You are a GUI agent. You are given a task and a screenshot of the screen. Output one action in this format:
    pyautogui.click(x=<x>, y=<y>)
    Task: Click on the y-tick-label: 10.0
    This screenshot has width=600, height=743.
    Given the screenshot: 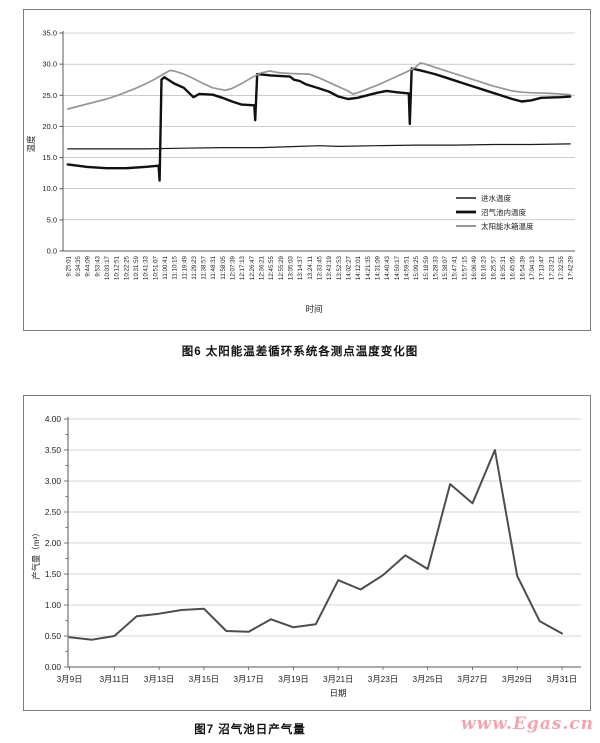 What is the action you would take?
    pyautogui.click(x=49, y=188)
    